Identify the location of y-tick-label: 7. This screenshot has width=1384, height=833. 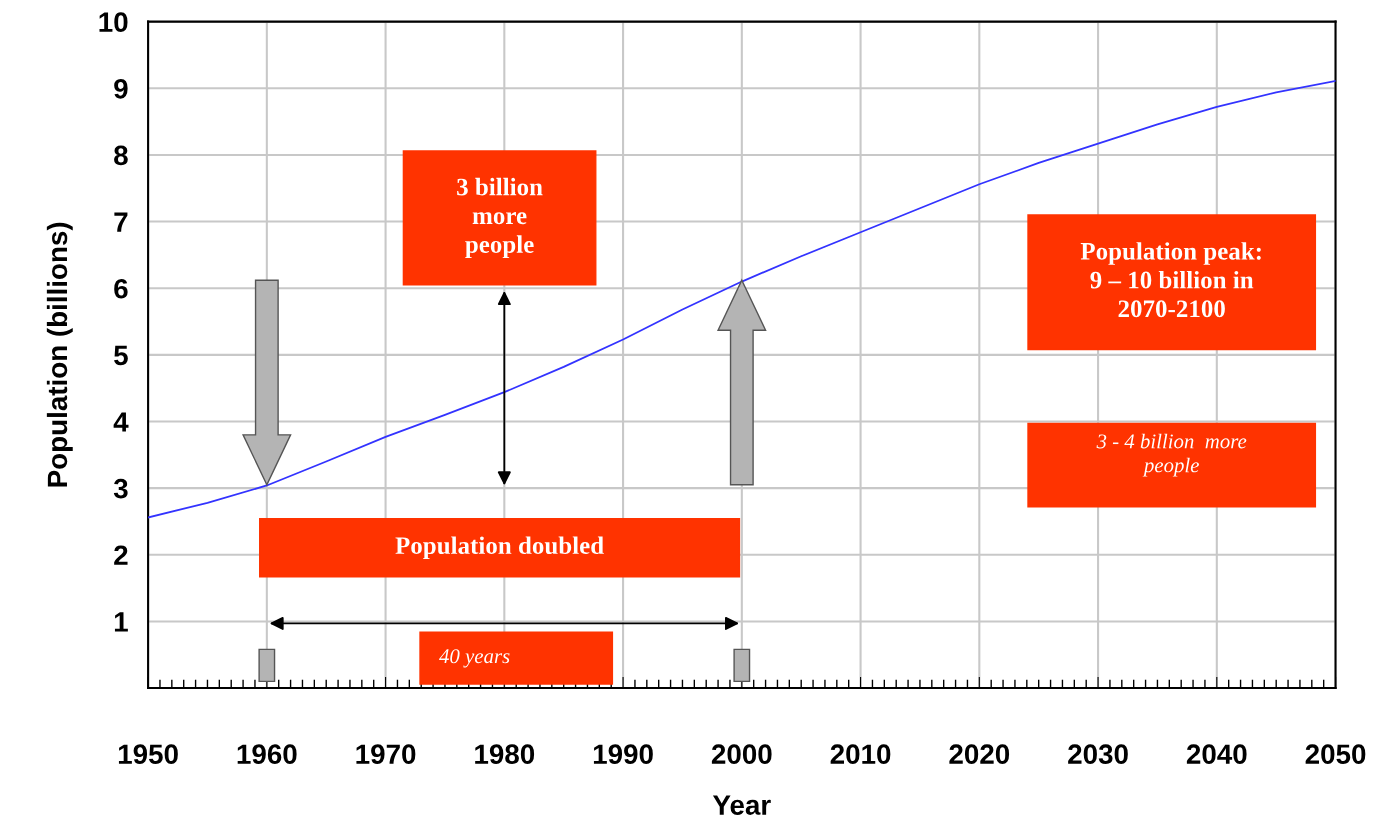
(121, 222).